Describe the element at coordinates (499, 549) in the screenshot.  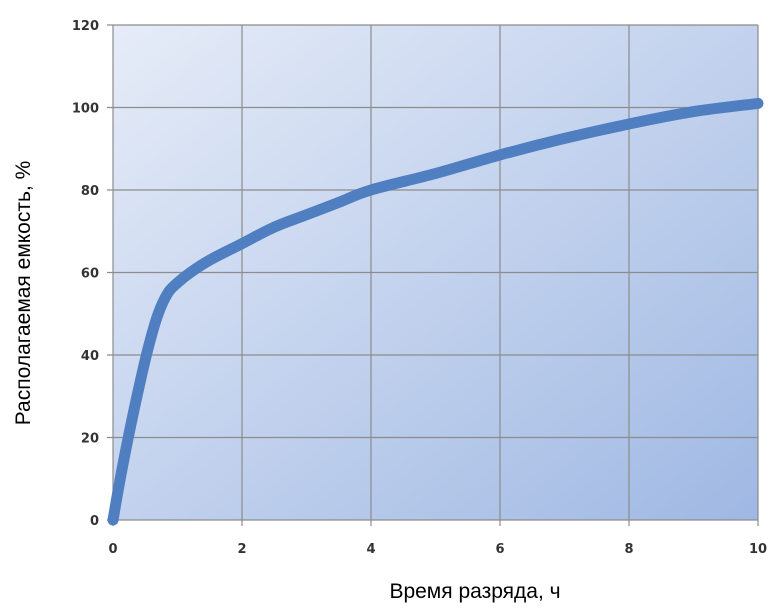
I see `x-tick-label: 6` at that location.